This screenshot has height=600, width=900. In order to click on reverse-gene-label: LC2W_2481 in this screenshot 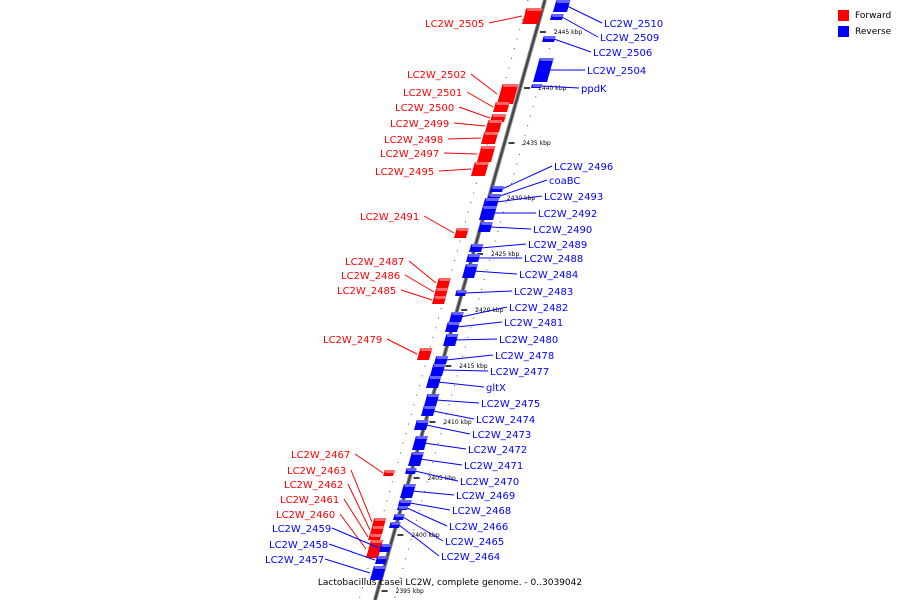, I will do `click(533, 323)`.